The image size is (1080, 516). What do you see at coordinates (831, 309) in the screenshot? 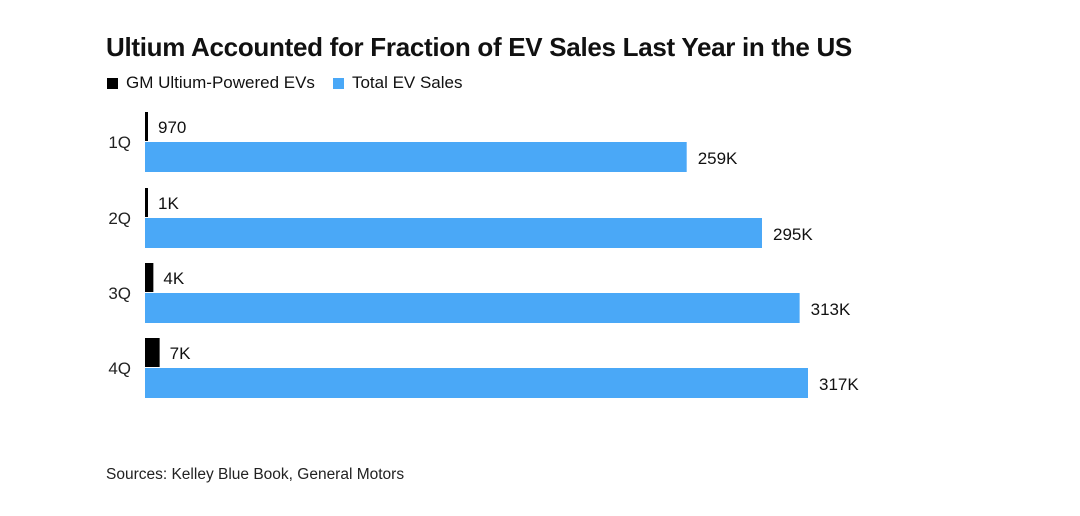
I see `label-total-3Q: 313K` at bounding box center [831, 309].